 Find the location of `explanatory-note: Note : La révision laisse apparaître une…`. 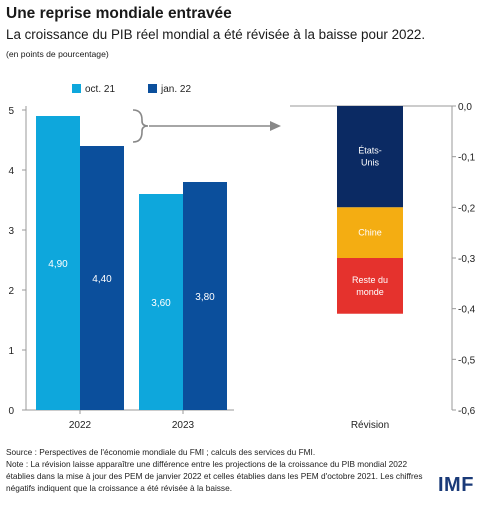

explanatory-note: Note : La révision laisse apparaître une… is located at coordinates (214, 476).